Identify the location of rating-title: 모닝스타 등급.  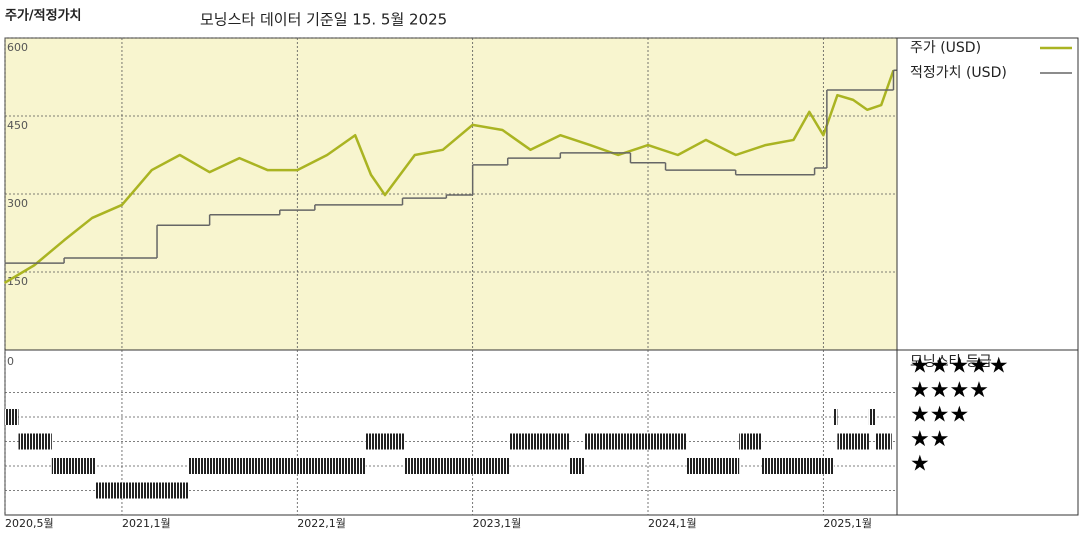
(951, 362).